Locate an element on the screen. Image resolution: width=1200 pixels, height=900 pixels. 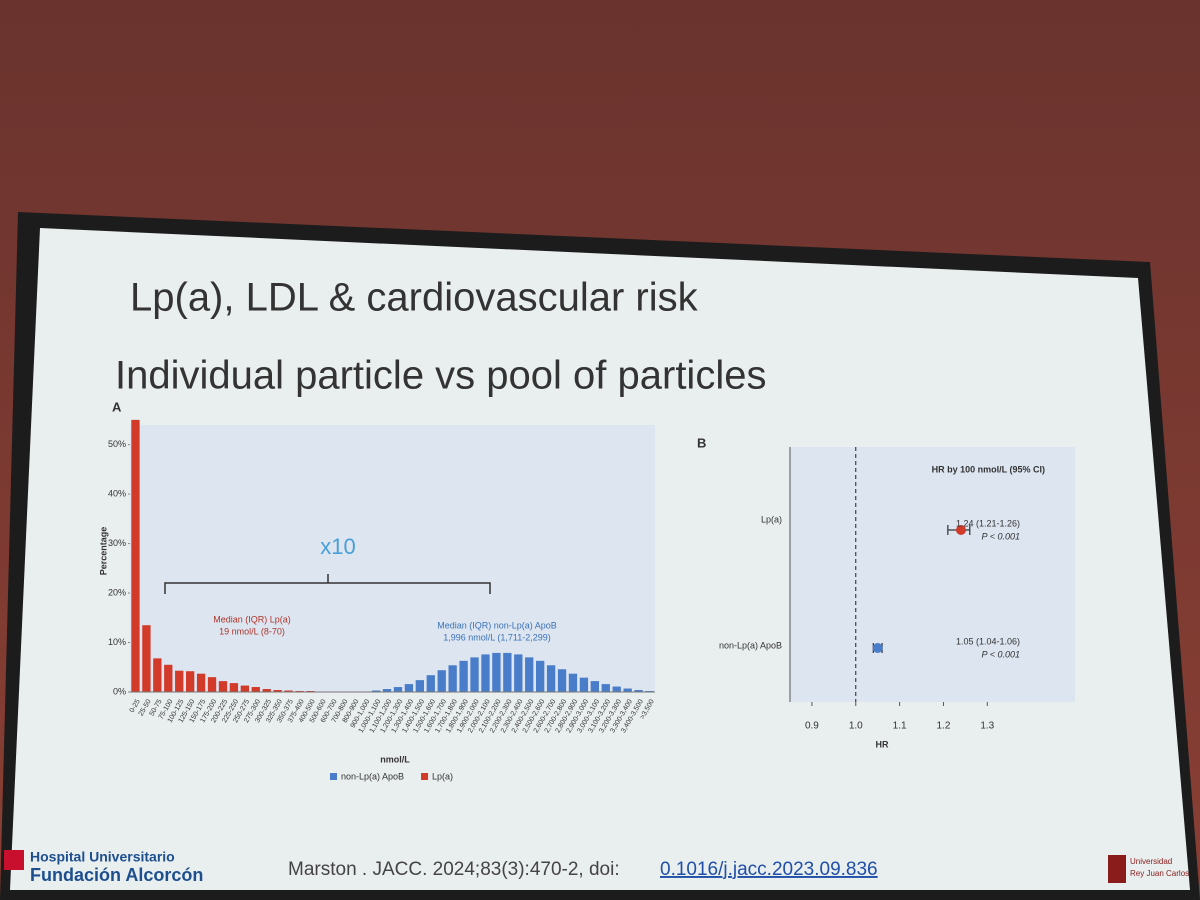
row-label: non-Lp(a) ApoB is located at coordinates (750, 645).